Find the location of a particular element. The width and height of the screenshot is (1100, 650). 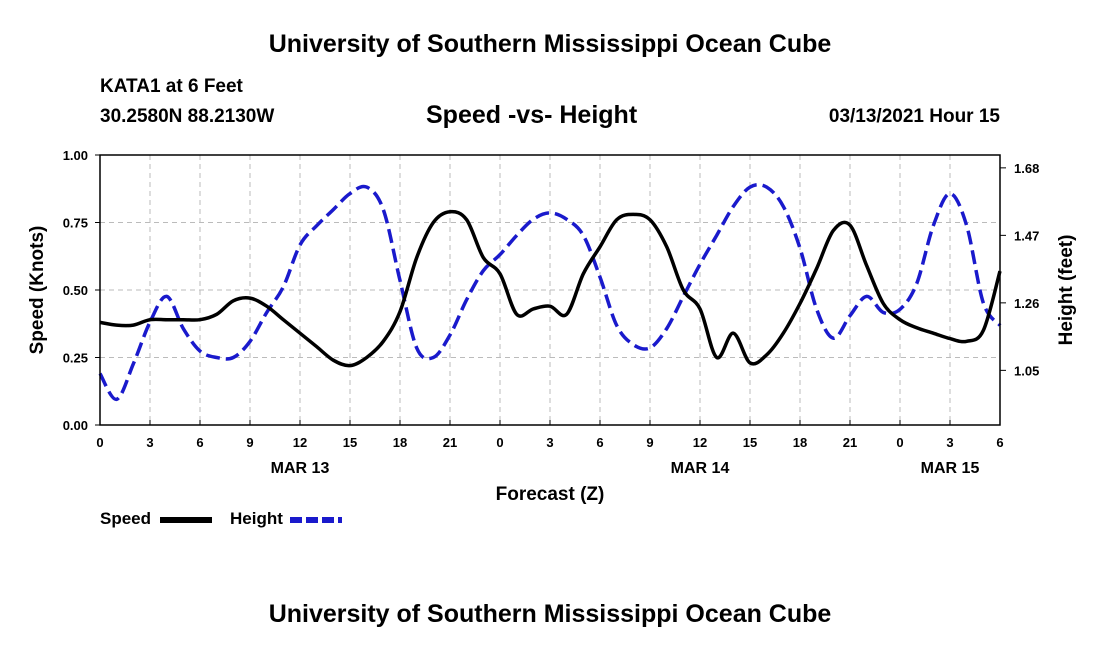

y2-tick-label: 1.68 is located at coordinates (1026, 168).